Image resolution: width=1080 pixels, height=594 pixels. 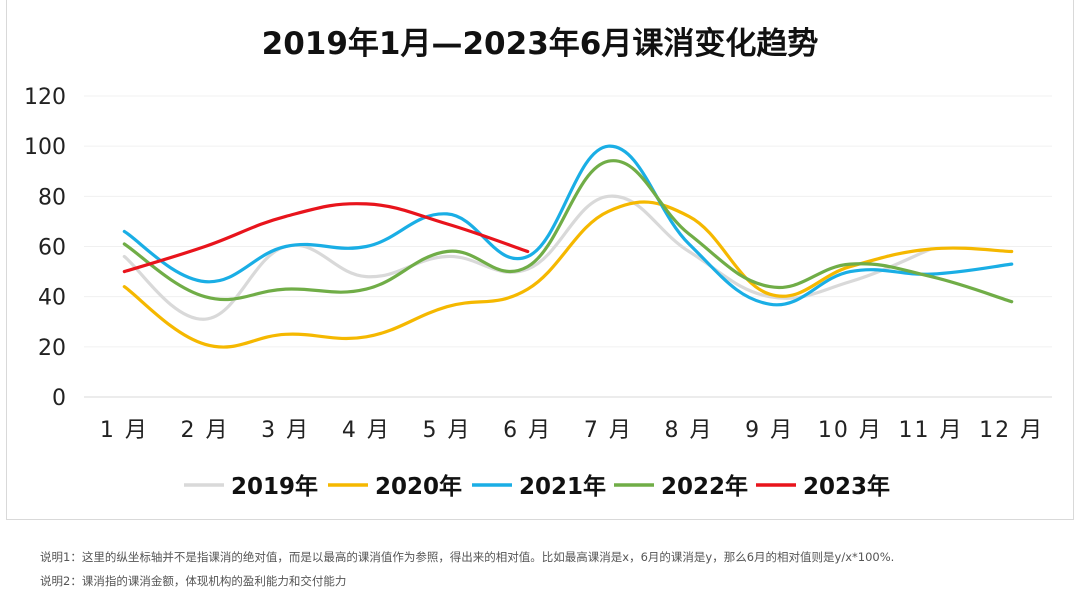 What do you see at coordinates (52, 248) in the screenshot?
I see `y-tick-label: 60` at bounding box center [52, 248].